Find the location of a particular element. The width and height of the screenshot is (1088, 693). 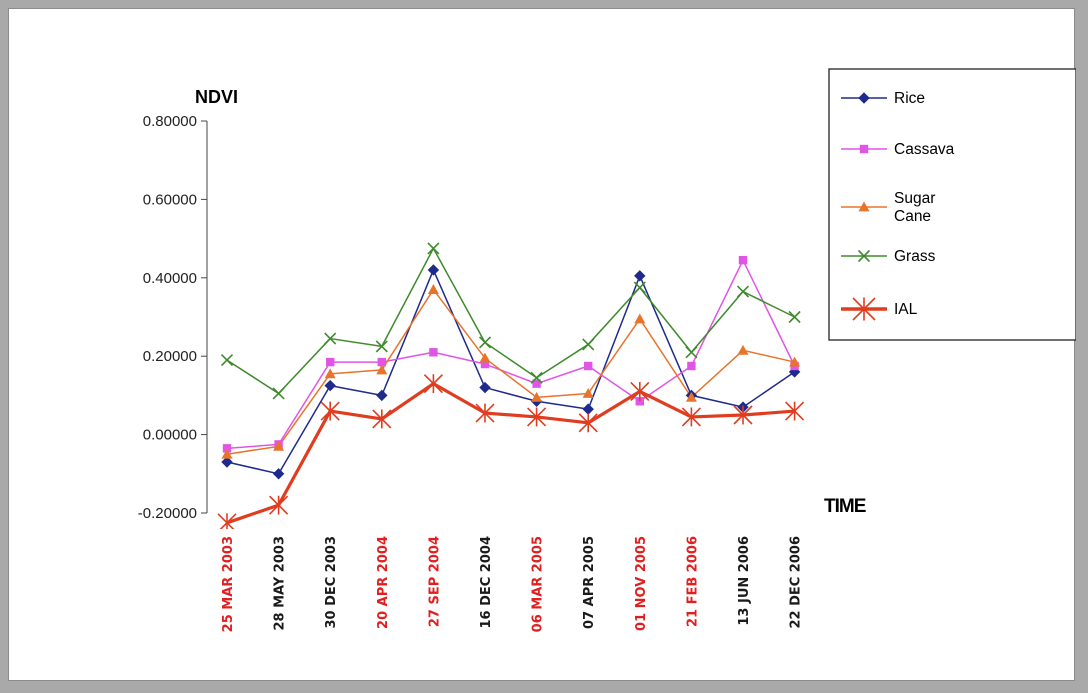

x-tick-label: 25 MAR 2003 is located at coordinates (228, 584).